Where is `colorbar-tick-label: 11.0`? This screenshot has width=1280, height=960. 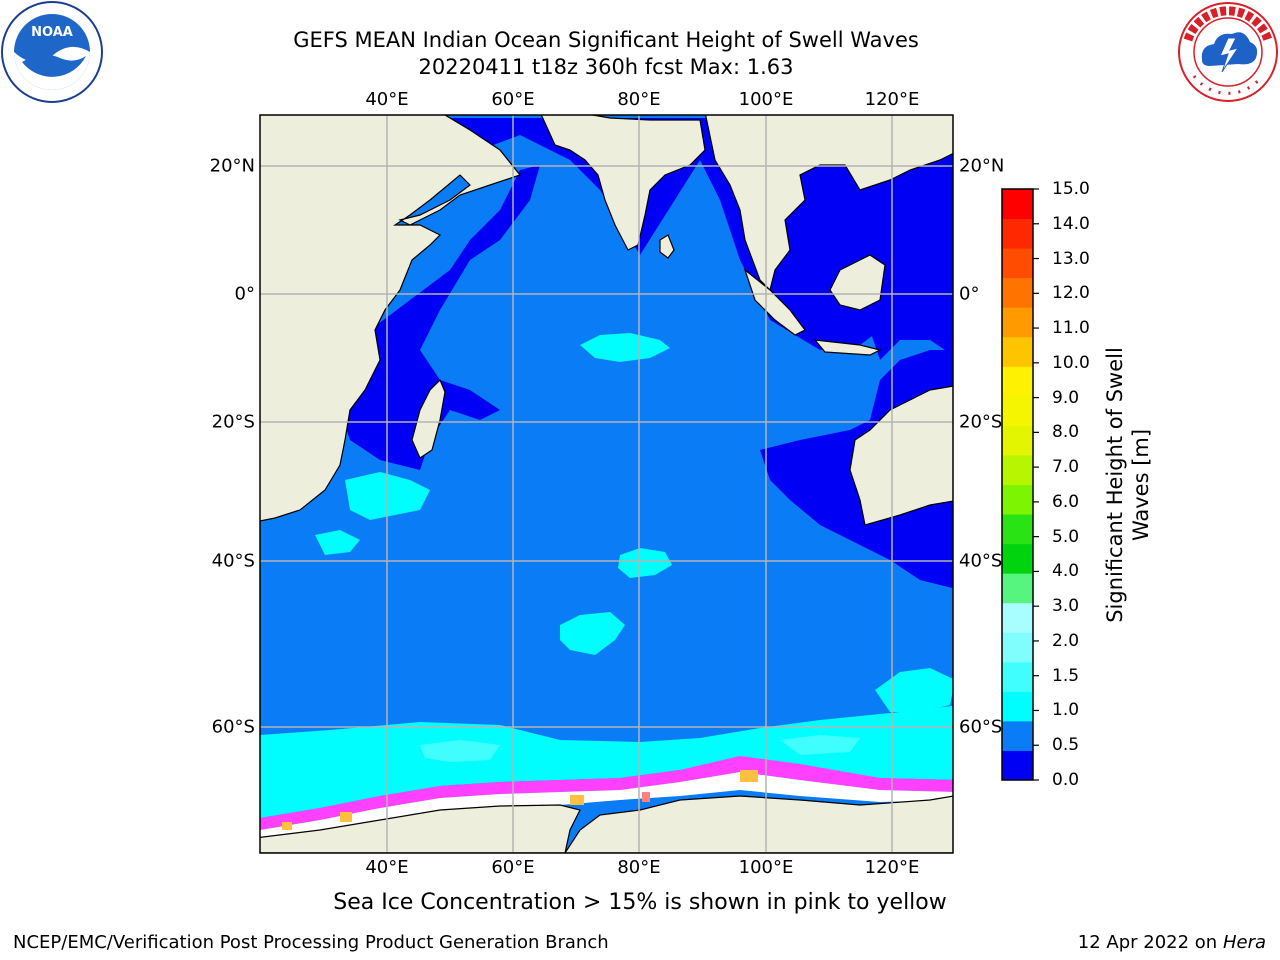 colorbar-tick-label: 11.0 is located at coordinates (1071, 328).